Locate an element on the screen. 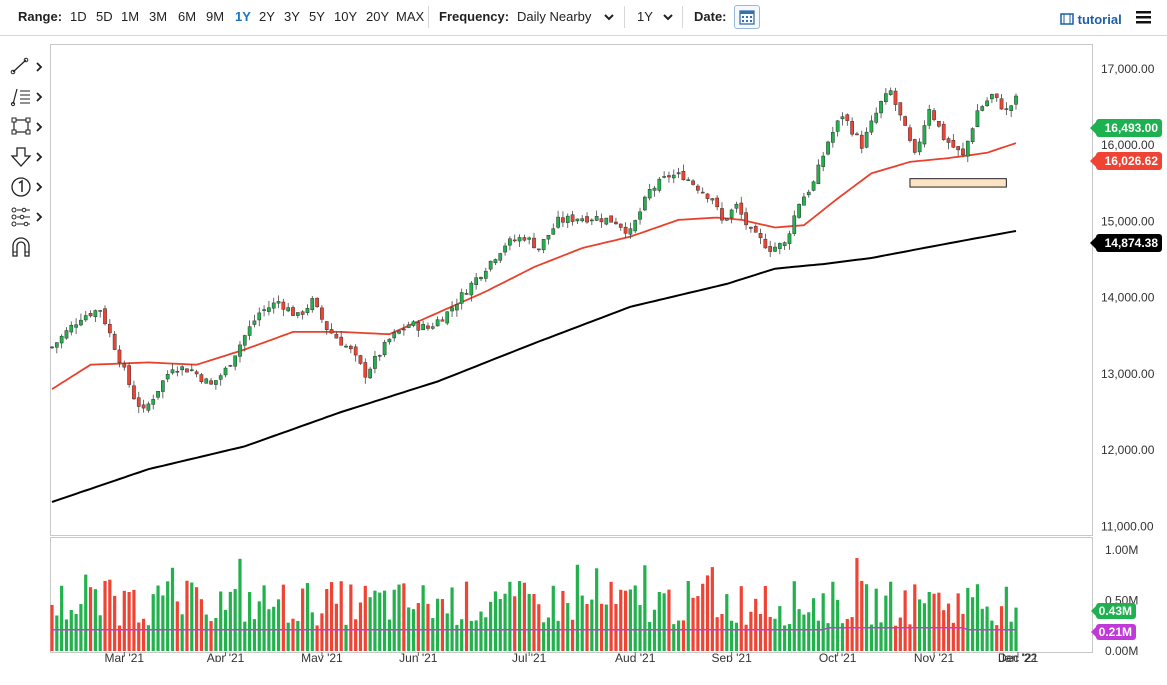 The height and width of the screenshot is (685, 1167). range-button-5d: 5D is located at coordinates (104, 16).